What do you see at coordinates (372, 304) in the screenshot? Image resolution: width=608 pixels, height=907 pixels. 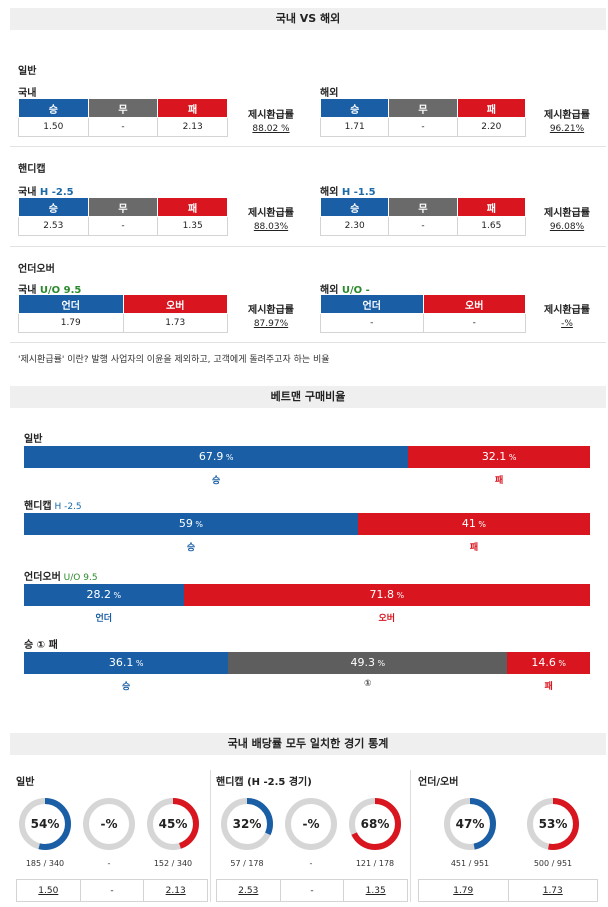 I see `odds-header-under: 언더` at bounding box center [372, 304].